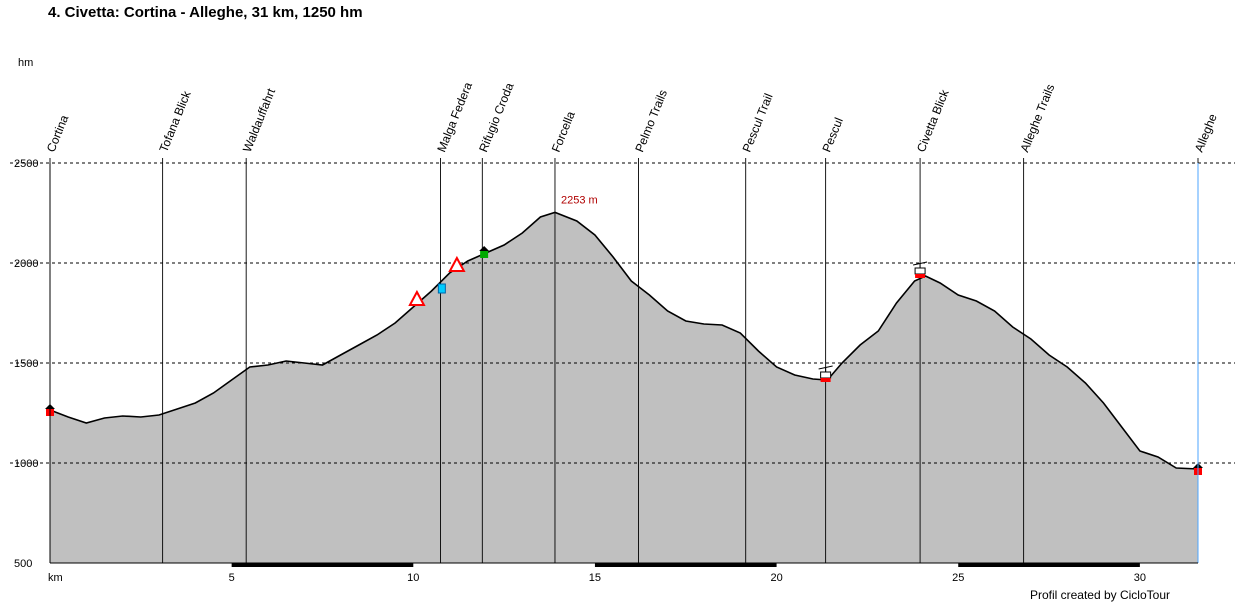 This screenshot has width=1248, height=603. What do you see at coordinates (26, 364) in the screenshot?
I see `y-tick-label: 1500` at bounding box center [26, 364].